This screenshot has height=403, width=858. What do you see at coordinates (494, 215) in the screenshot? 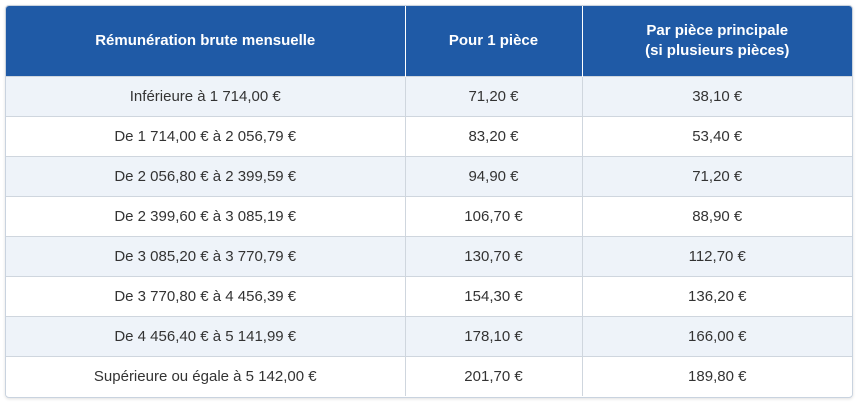
I see `cell-one-piece: 106,70 €` at bounding box center [494, 215].